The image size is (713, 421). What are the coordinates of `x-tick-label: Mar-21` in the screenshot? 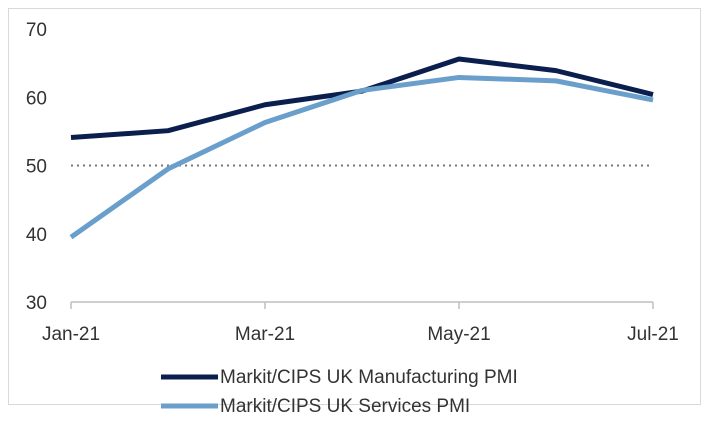 It's located at (265, 334).